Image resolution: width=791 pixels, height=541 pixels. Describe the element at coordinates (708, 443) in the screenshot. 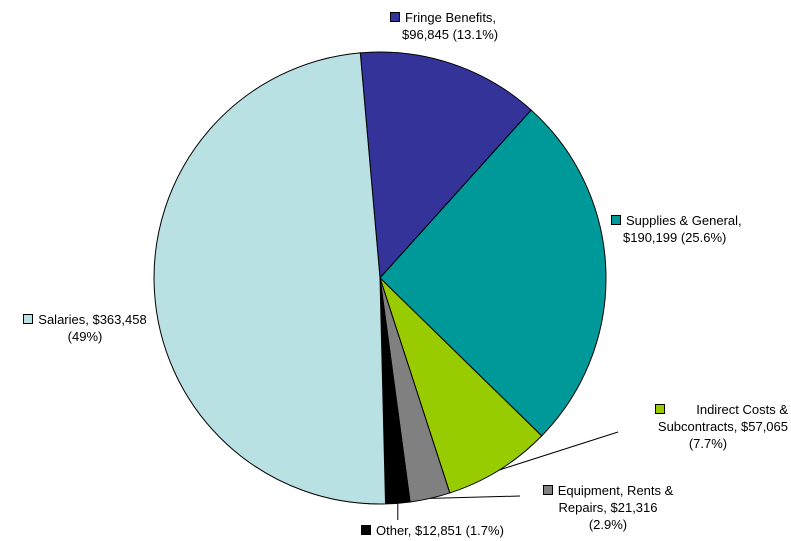

I see `indirect-costs-label-line-3: (7.7%)` at that location.